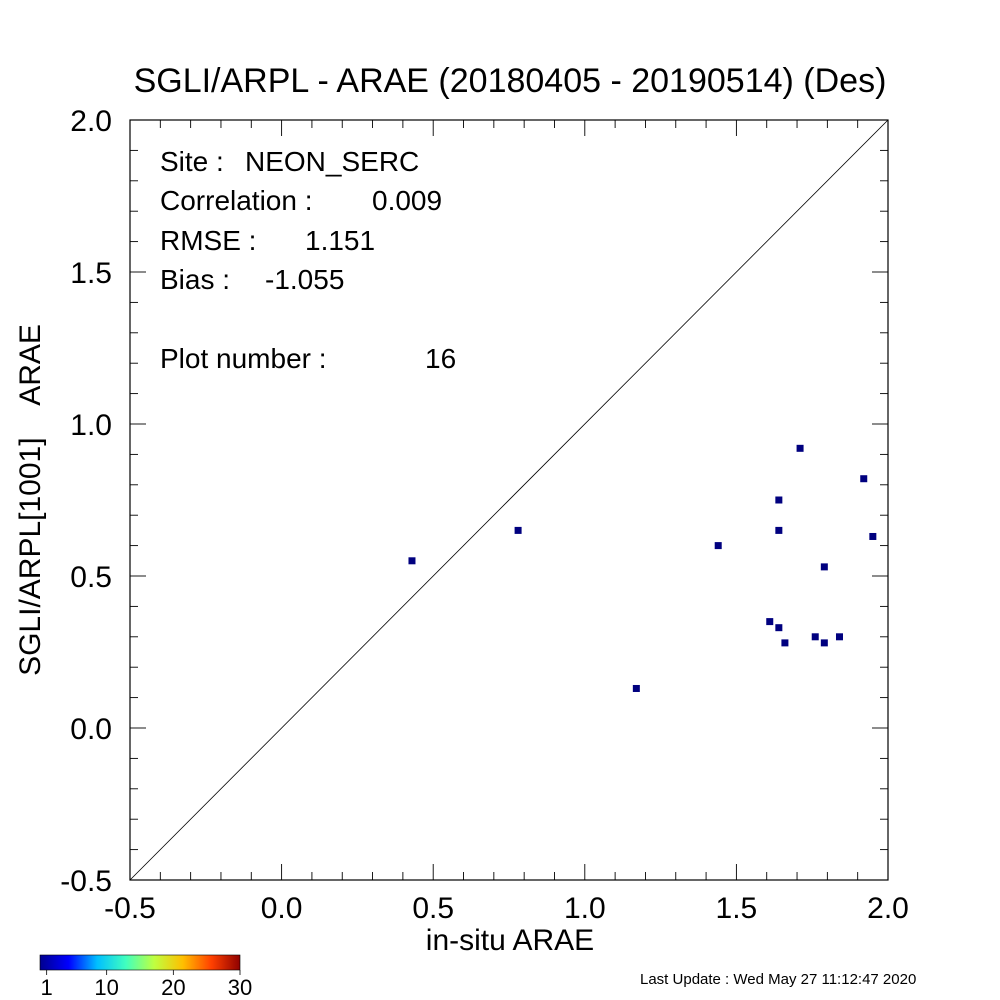 Image resolution: width=1000 pixels, height=1000 pixels. I want to click on colorbar-ticks: 1 10 20 30, so click(146, 985).